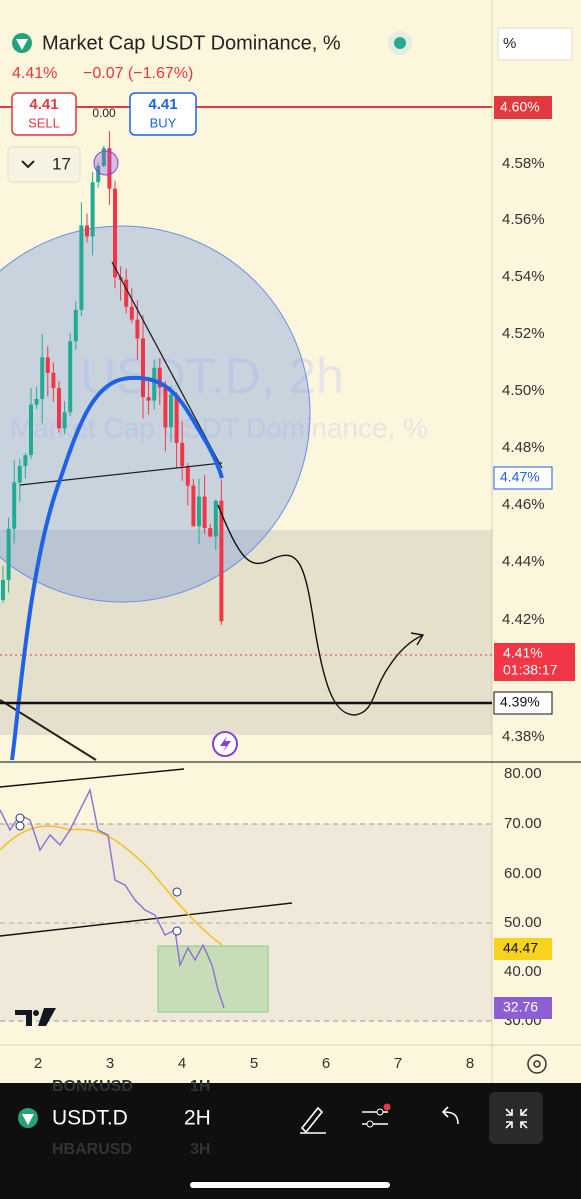 This screenshot has height=1199, width=581. Describe the element at coordinates (182, 1063) in the screenshot. I see `time-tick-label: 4` at that location.